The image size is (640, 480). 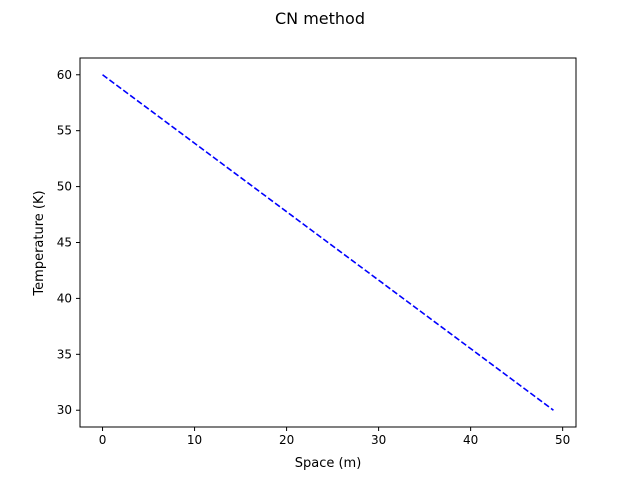 I want to click on x-tick-label-40: 40, so click(x=470, y=440).